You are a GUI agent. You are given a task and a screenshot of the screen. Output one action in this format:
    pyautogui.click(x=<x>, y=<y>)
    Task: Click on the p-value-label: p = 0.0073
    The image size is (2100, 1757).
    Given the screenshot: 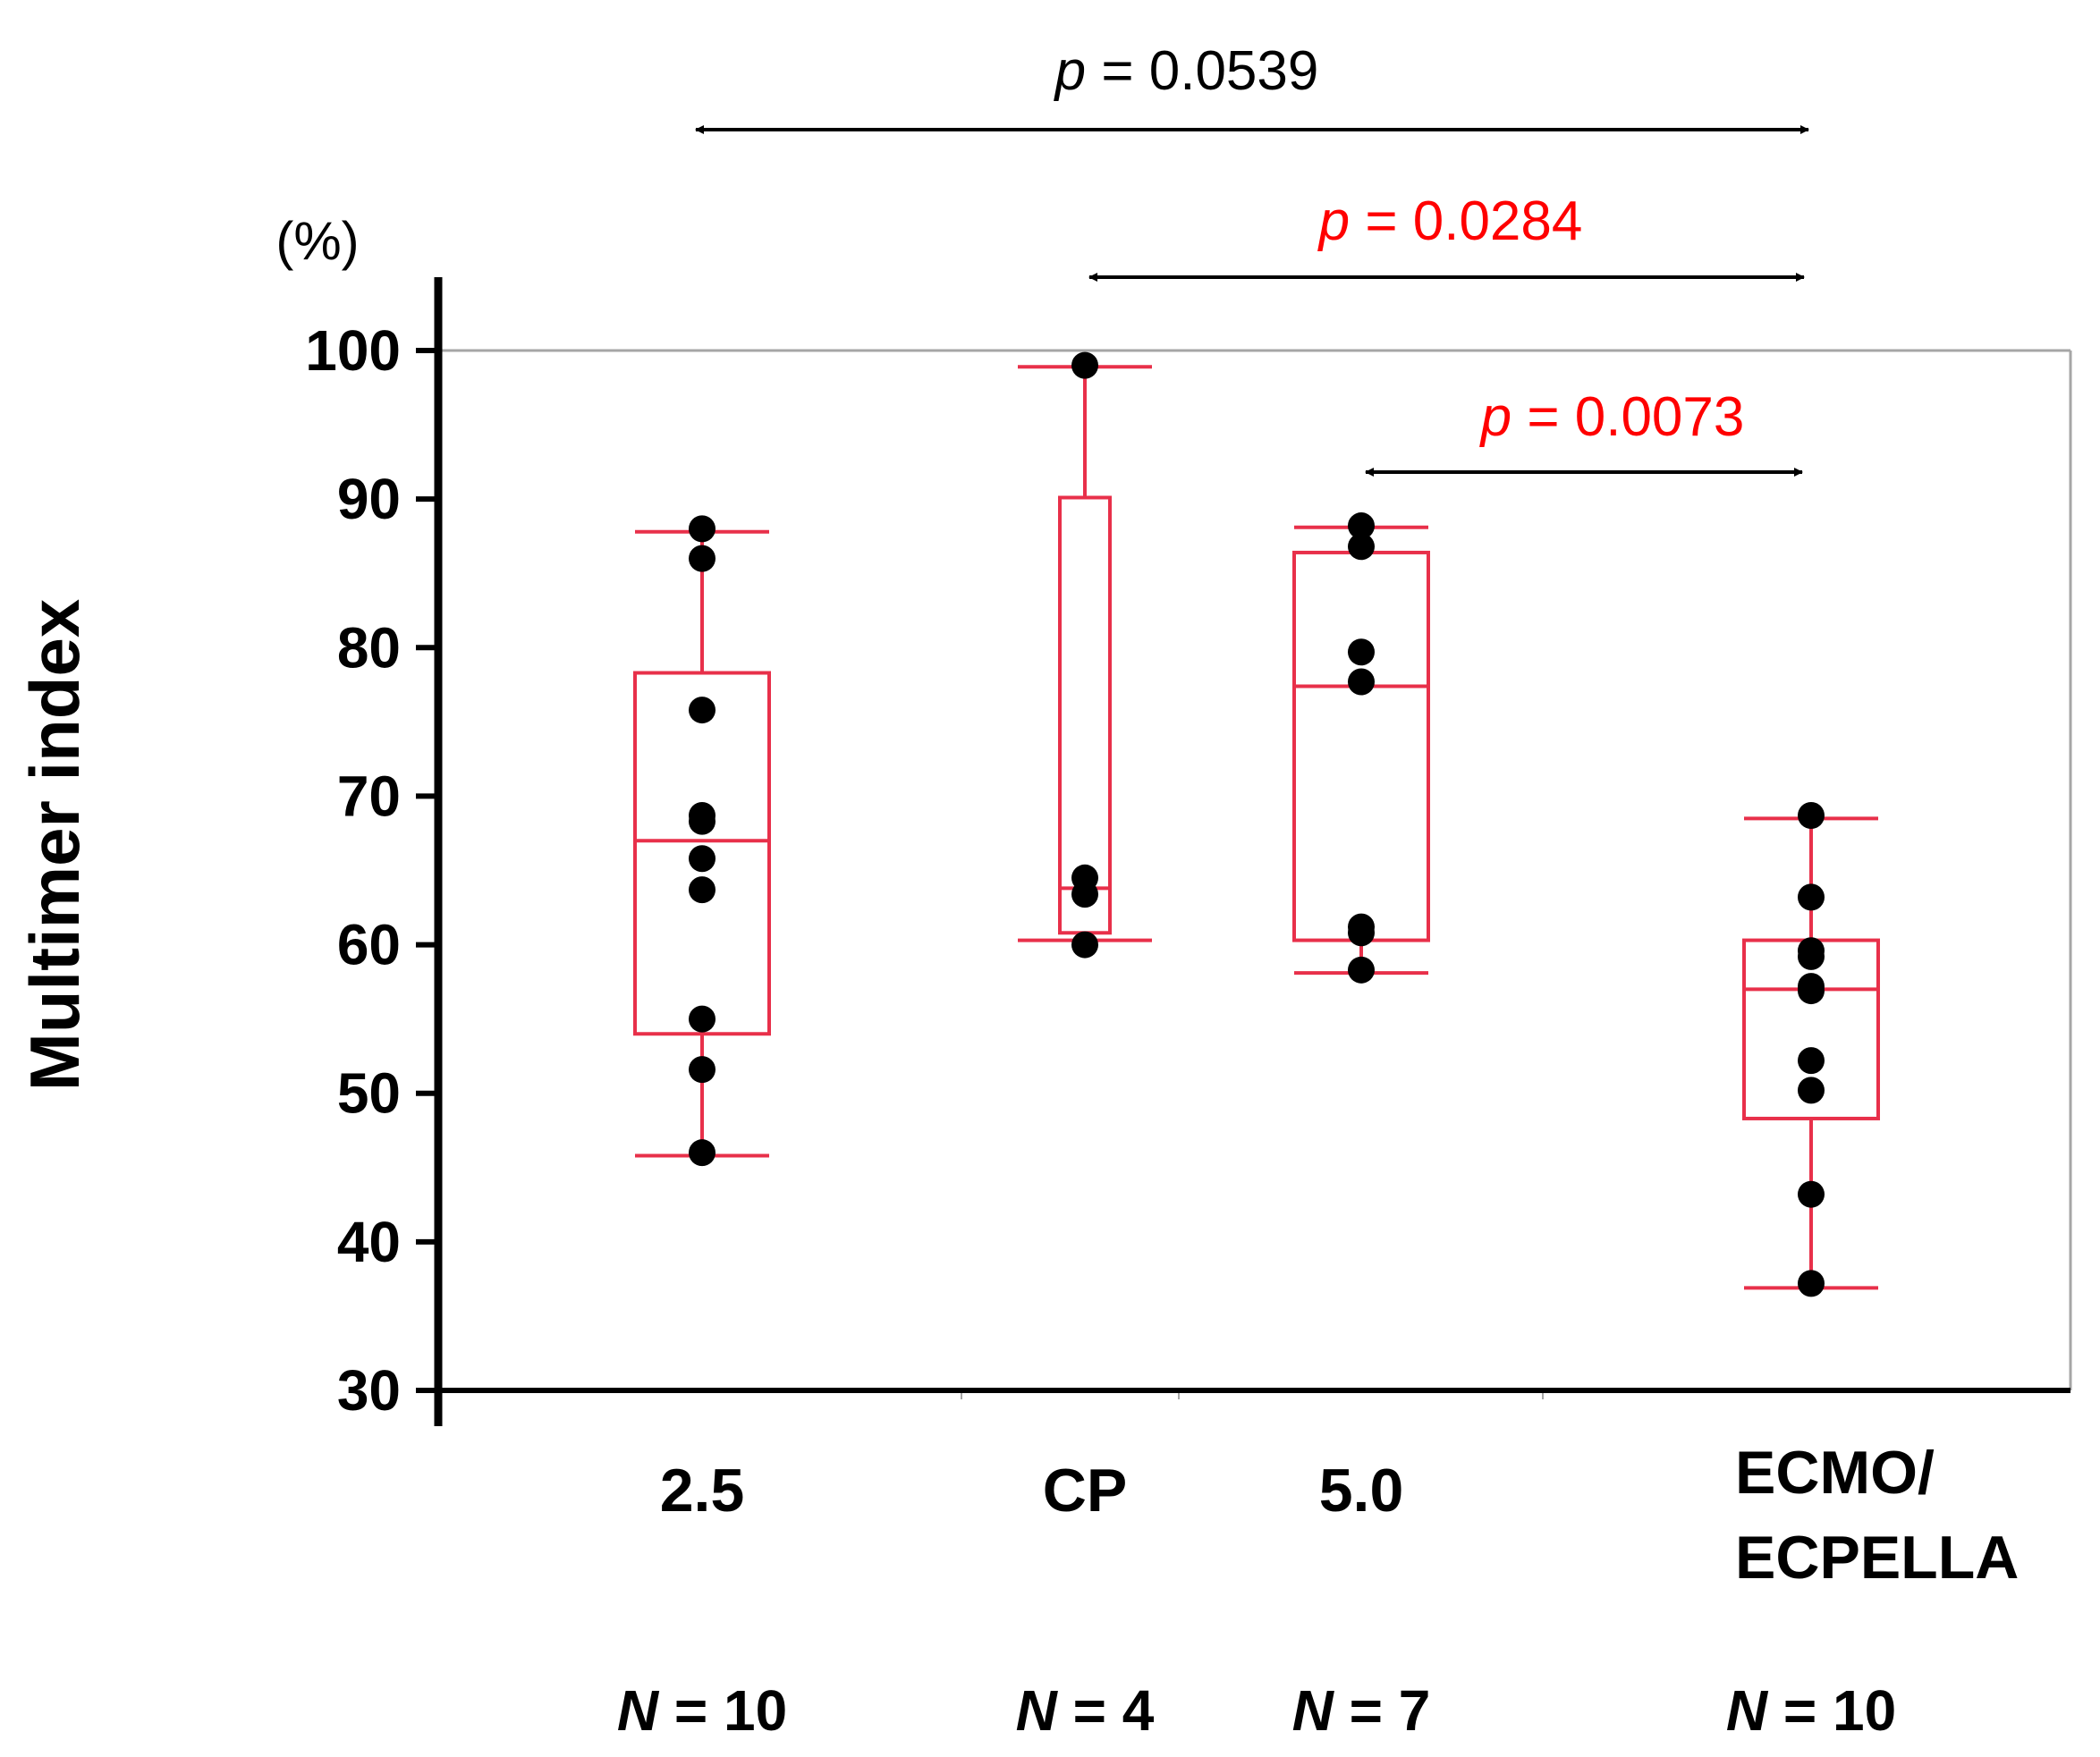 What is the action you would take?
    pyautogui.click(x=1612, y=417)
    